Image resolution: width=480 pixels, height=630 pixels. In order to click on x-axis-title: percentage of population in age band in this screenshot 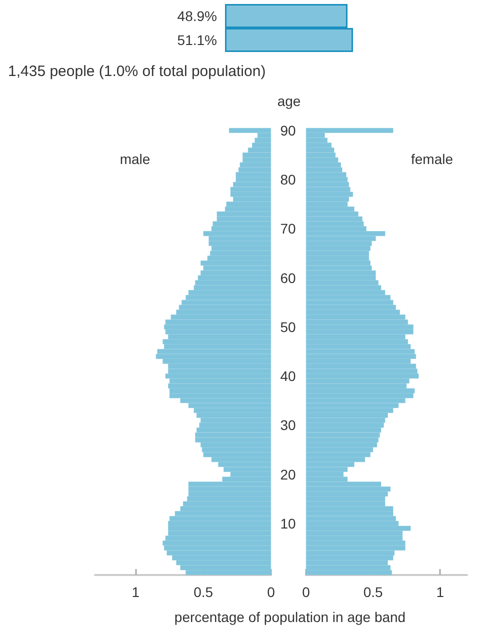, I will do `click(290, 617)`.